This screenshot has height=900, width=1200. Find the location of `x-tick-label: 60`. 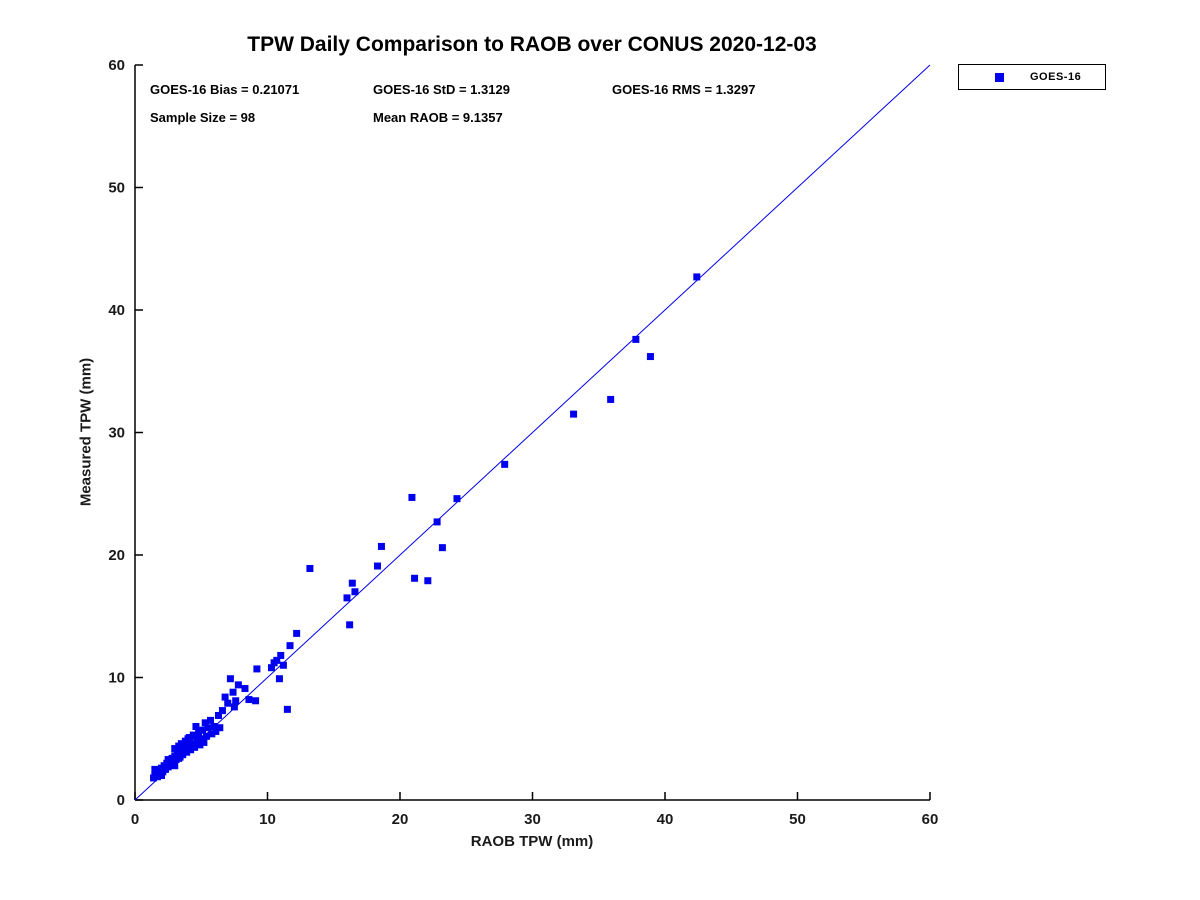

x-tick-label: 60 is located at coordinates (930, 819).